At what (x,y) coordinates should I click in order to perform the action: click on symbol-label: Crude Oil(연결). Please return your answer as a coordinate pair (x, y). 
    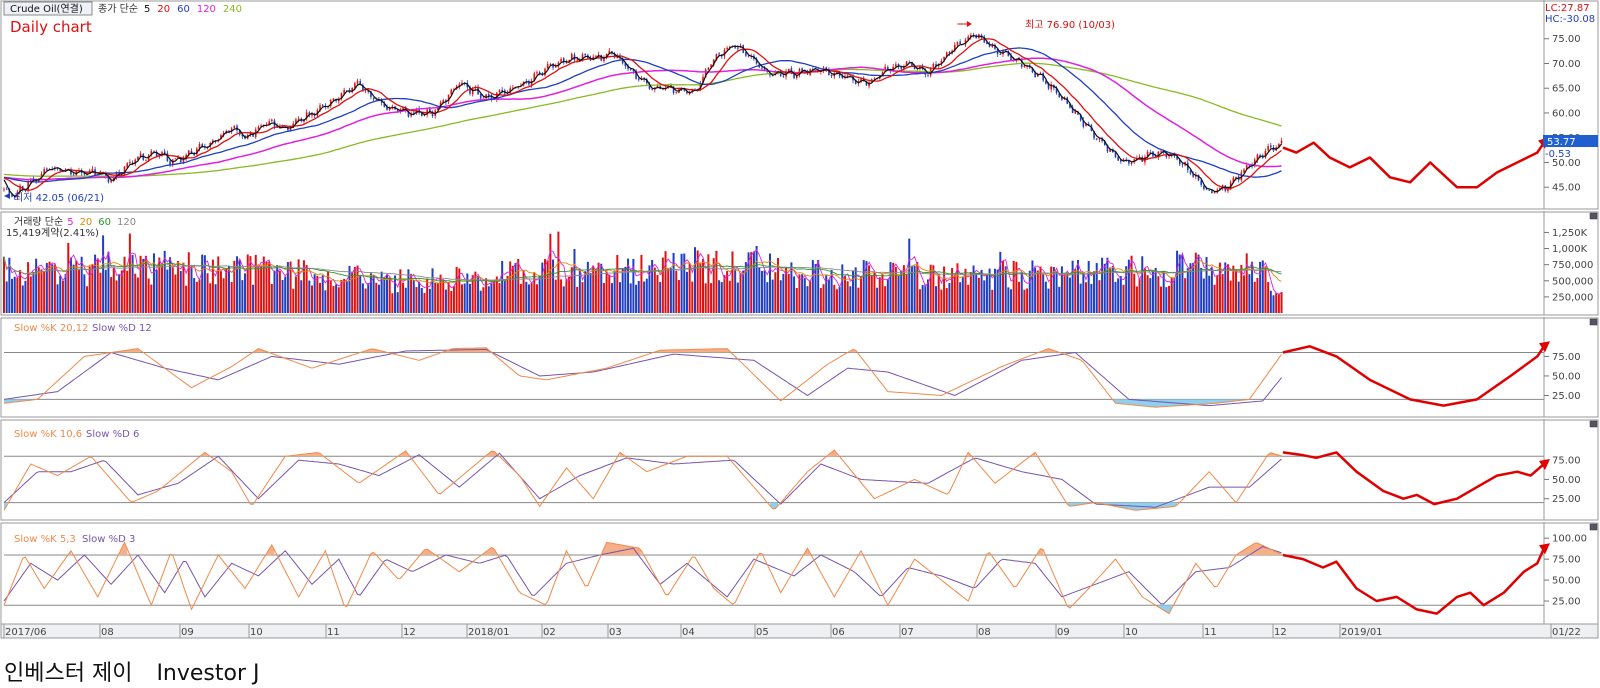
    Looking at the image, I should click on (46, 9).